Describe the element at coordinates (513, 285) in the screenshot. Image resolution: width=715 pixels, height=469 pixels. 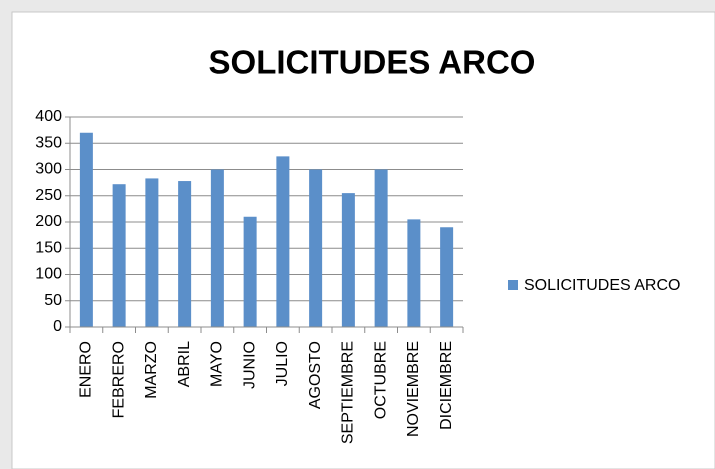
I see `legend-swatch` at that location.